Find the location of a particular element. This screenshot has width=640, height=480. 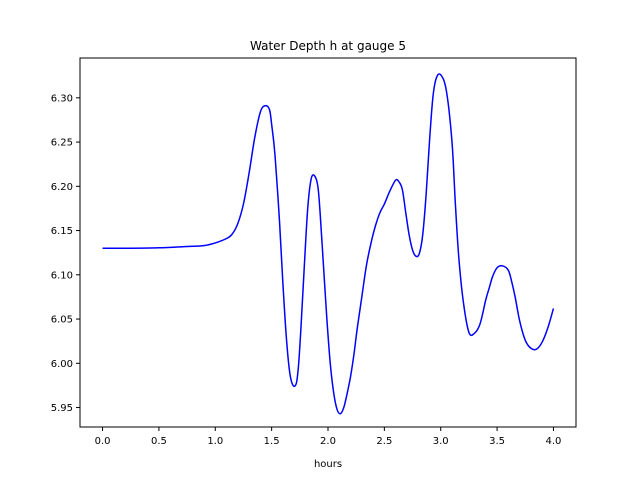

x-tick-label: 0.5 is located at coordinates (159, 441).